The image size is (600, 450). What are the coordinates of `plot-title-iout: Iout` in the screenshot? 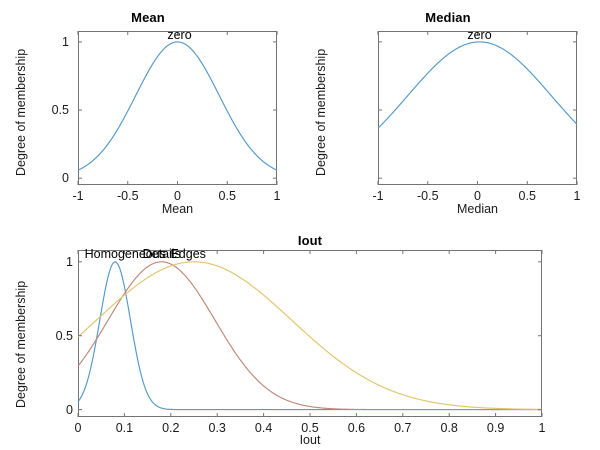 It's located at (310, 240).